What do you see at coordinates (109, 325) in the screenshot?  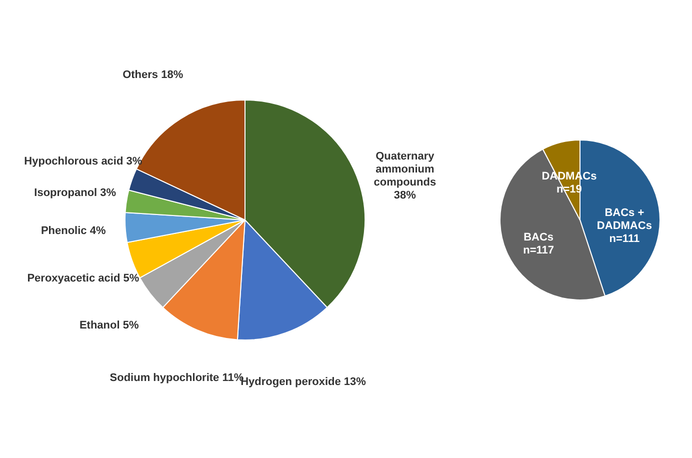 I see `slice-label: Ethanol 5%` at bounding box center [109, 325].